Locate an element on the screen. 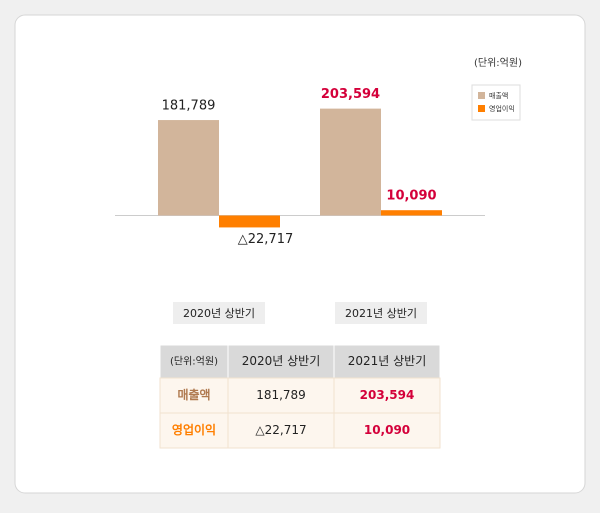 This screenshot has width=600, height=513. unit-label: (단위:억원) is located at coordinates (498, 62).